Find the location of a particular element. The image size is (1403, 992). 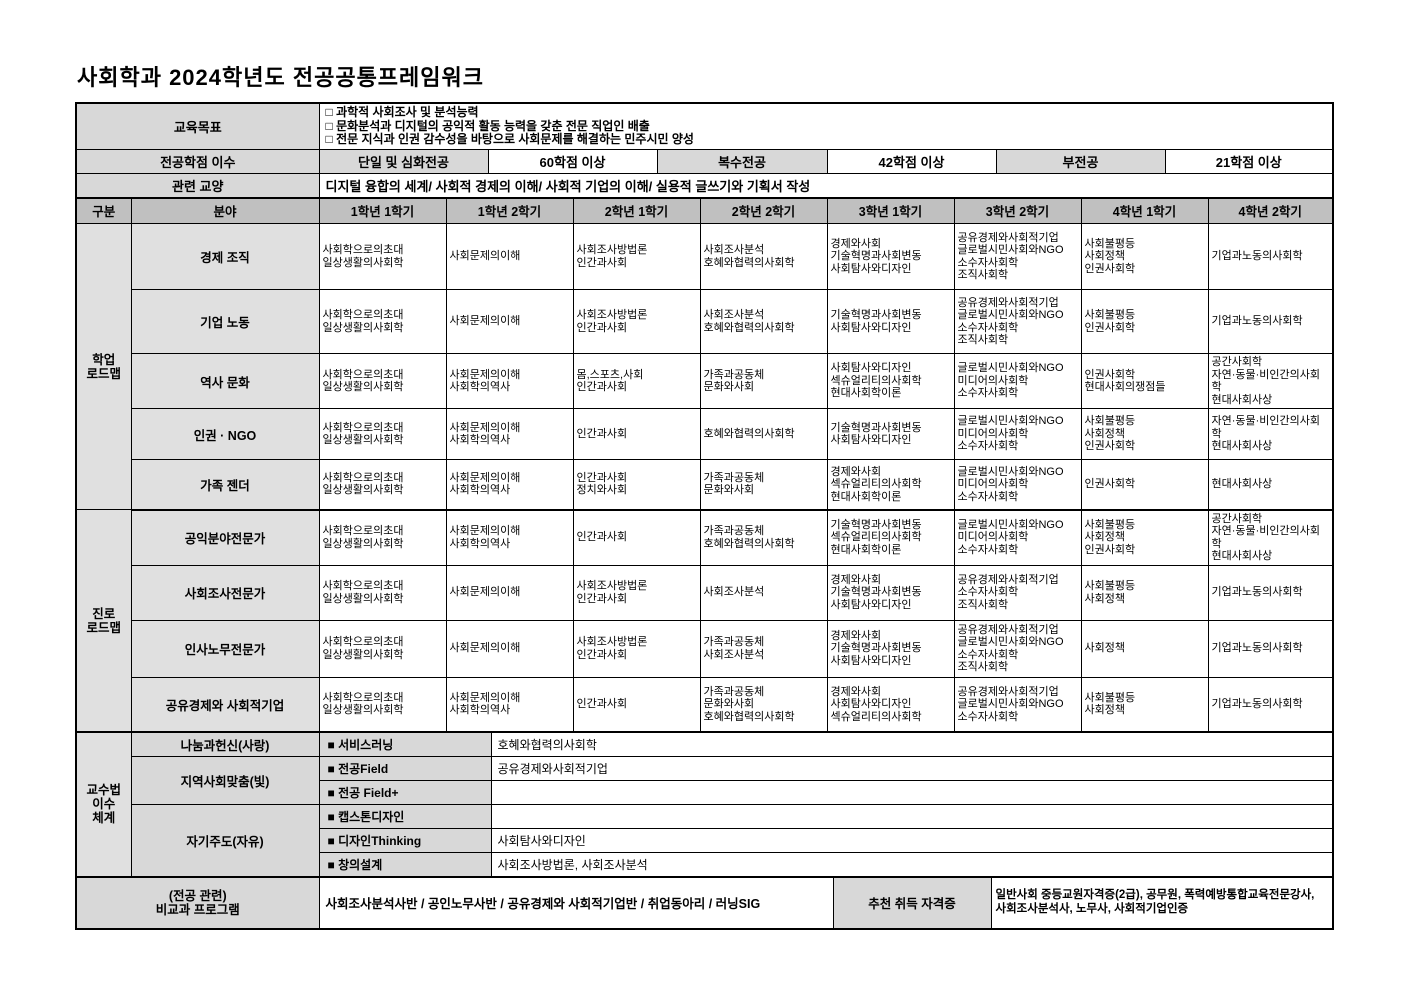

course-cell: 공유경제와사회적기업 소수자사회학 조직사회학 is located at coordinates (1017, 592).